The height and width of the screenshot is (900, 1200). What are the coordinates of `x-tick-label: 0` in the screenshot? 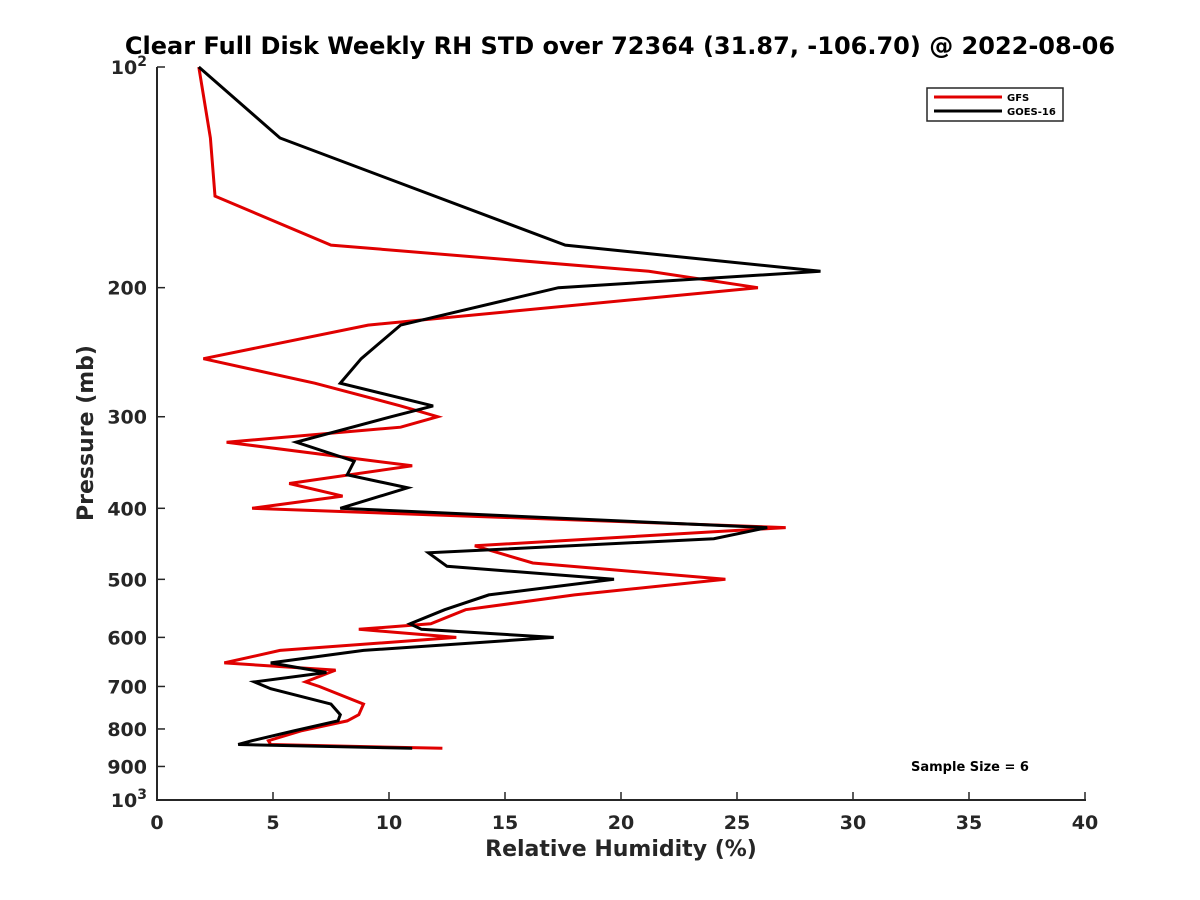 It's located at (156, 823).